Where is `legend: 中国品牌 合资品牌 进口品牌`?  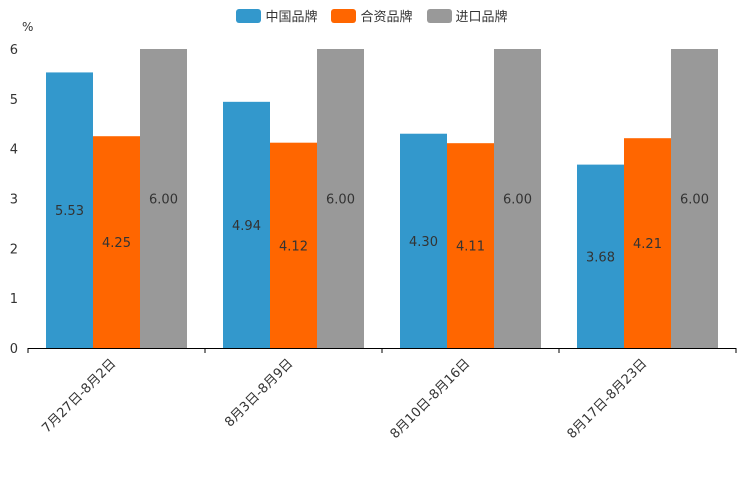 legend: 中国品牌 合资品牌 进口品牌 is located at coordinates (372, 15).